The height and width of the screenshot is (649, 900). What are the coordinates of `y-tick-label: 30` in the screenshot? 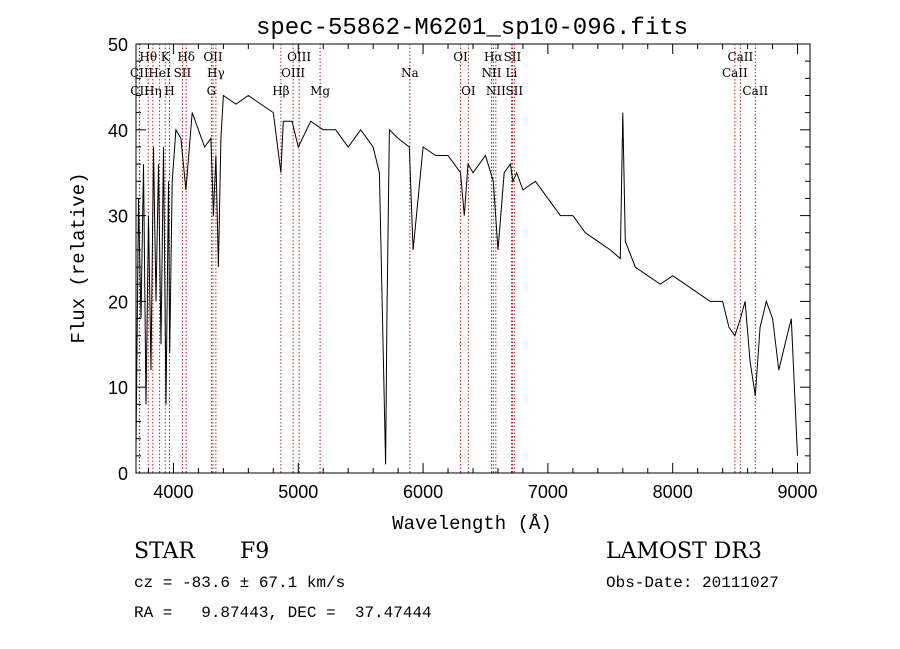 It's located at (118, 217).